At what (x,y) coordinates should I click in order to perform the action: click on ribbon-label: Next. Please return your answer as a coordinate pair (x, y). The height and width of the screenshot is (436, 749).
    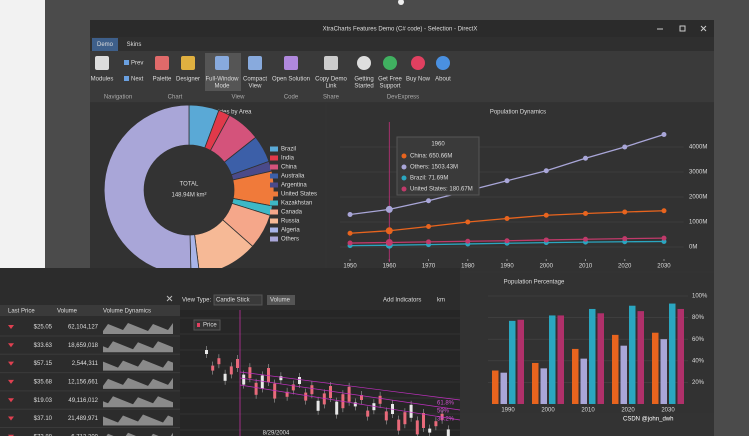
    Looking at the image, I should click on (137, 80).